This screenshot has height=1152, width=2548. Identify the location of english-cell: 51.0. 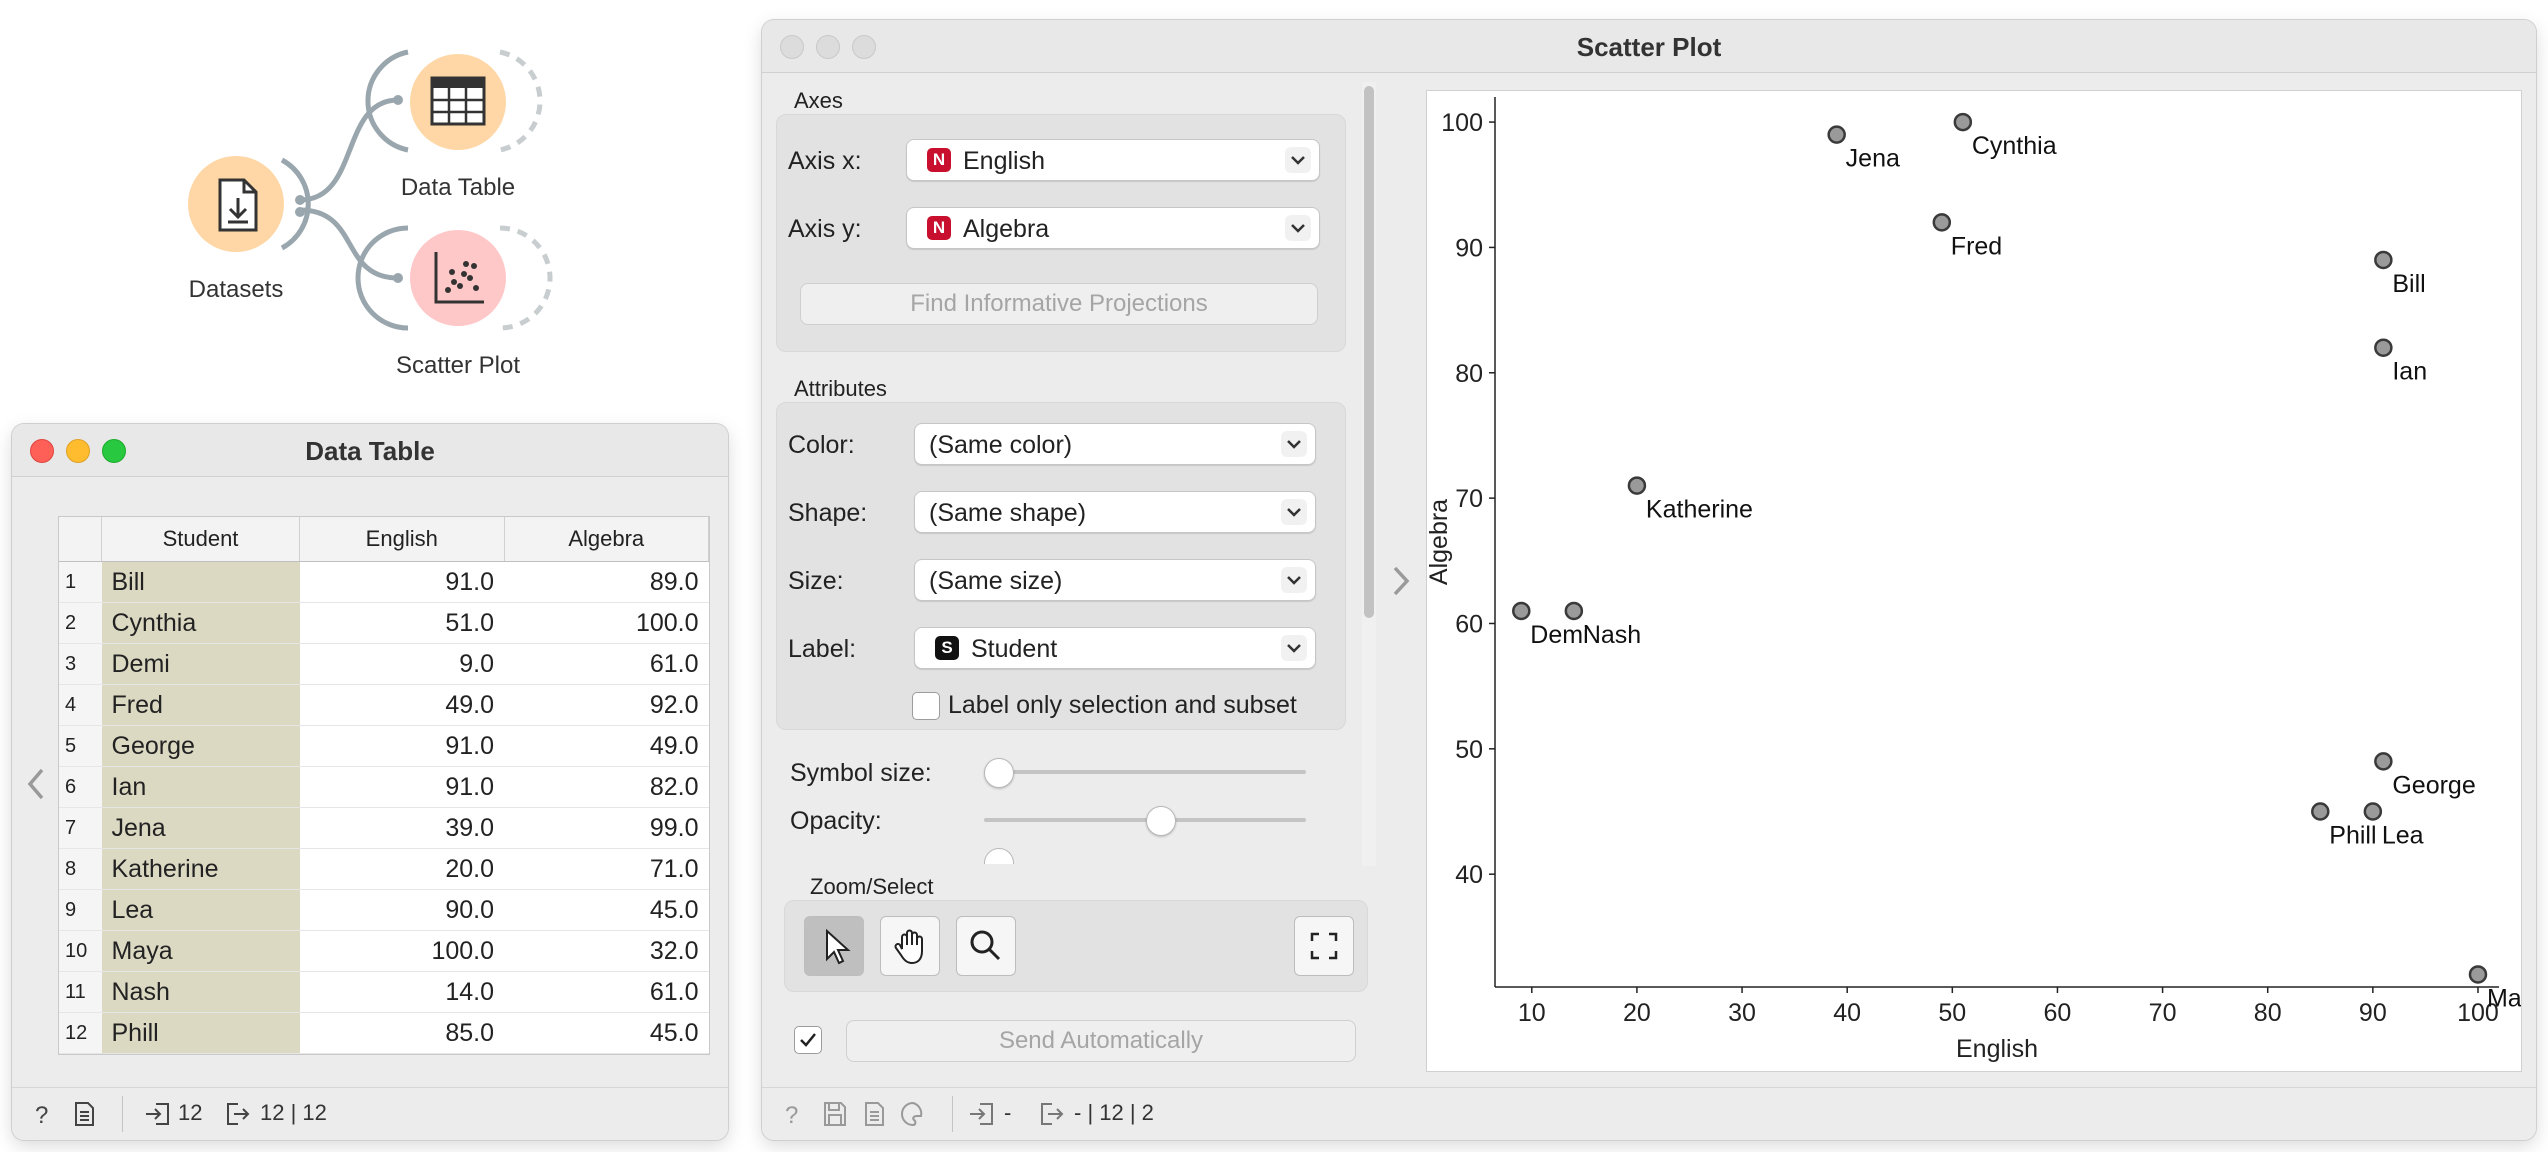
(401, 623).